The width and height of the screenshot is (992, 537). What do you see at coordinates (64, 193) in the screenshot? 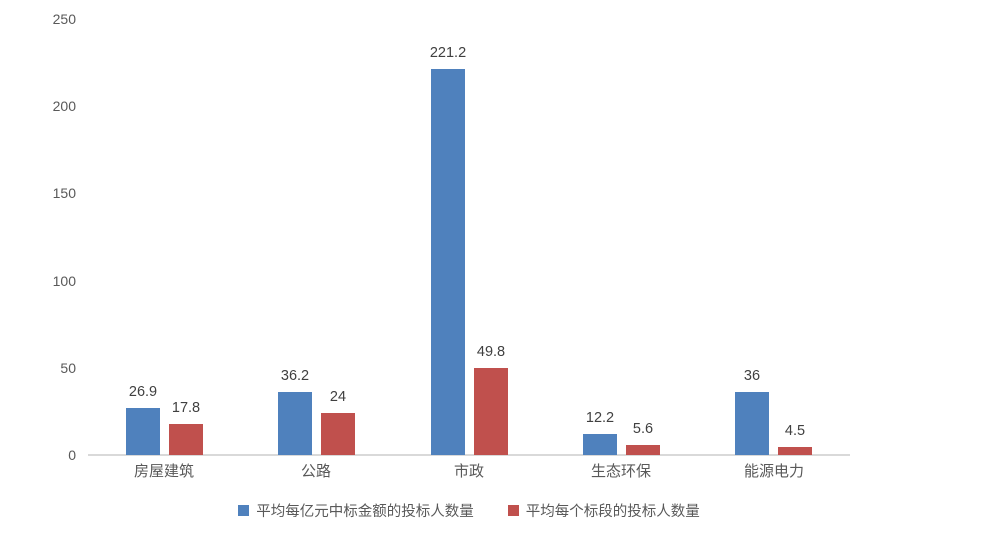
I see `y-axis-tick-label: 150` at bounding box center [64, 193].